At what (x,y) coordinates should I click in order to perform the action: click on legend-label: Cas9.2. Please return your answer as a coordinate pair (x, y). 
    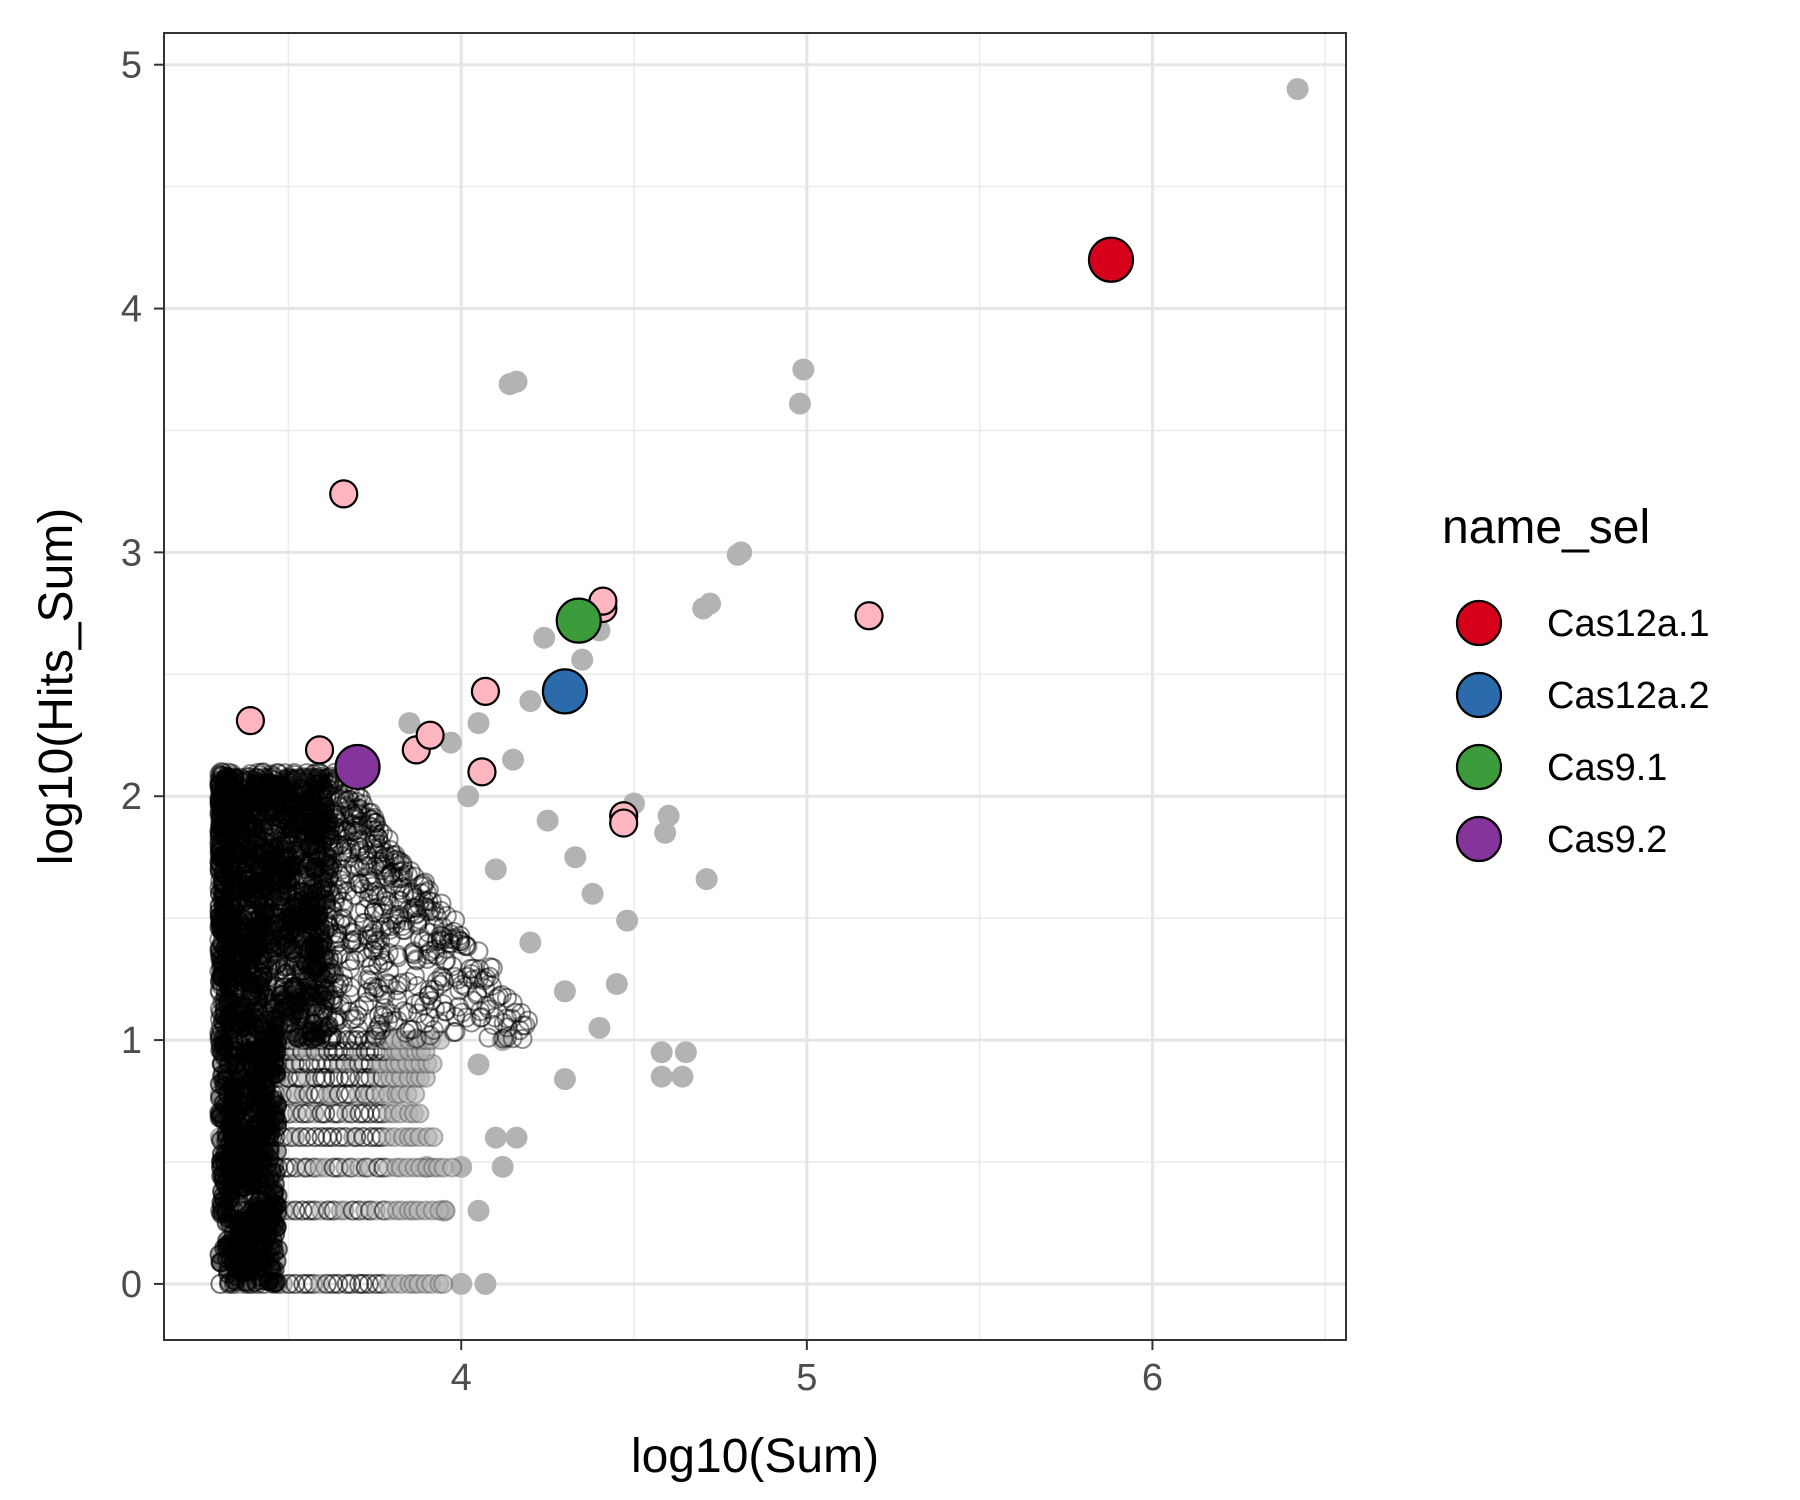
    Looking at the image, I should click on (1607, 840).